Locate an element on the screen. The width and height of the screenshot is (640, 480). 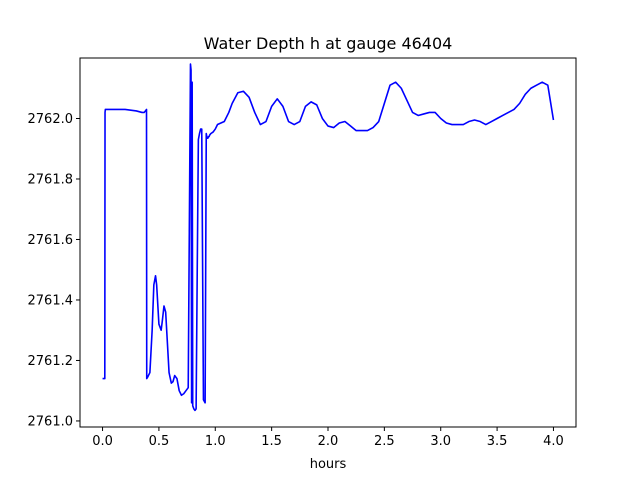
x-axis-title: hours is located at coordinates (328, 464).